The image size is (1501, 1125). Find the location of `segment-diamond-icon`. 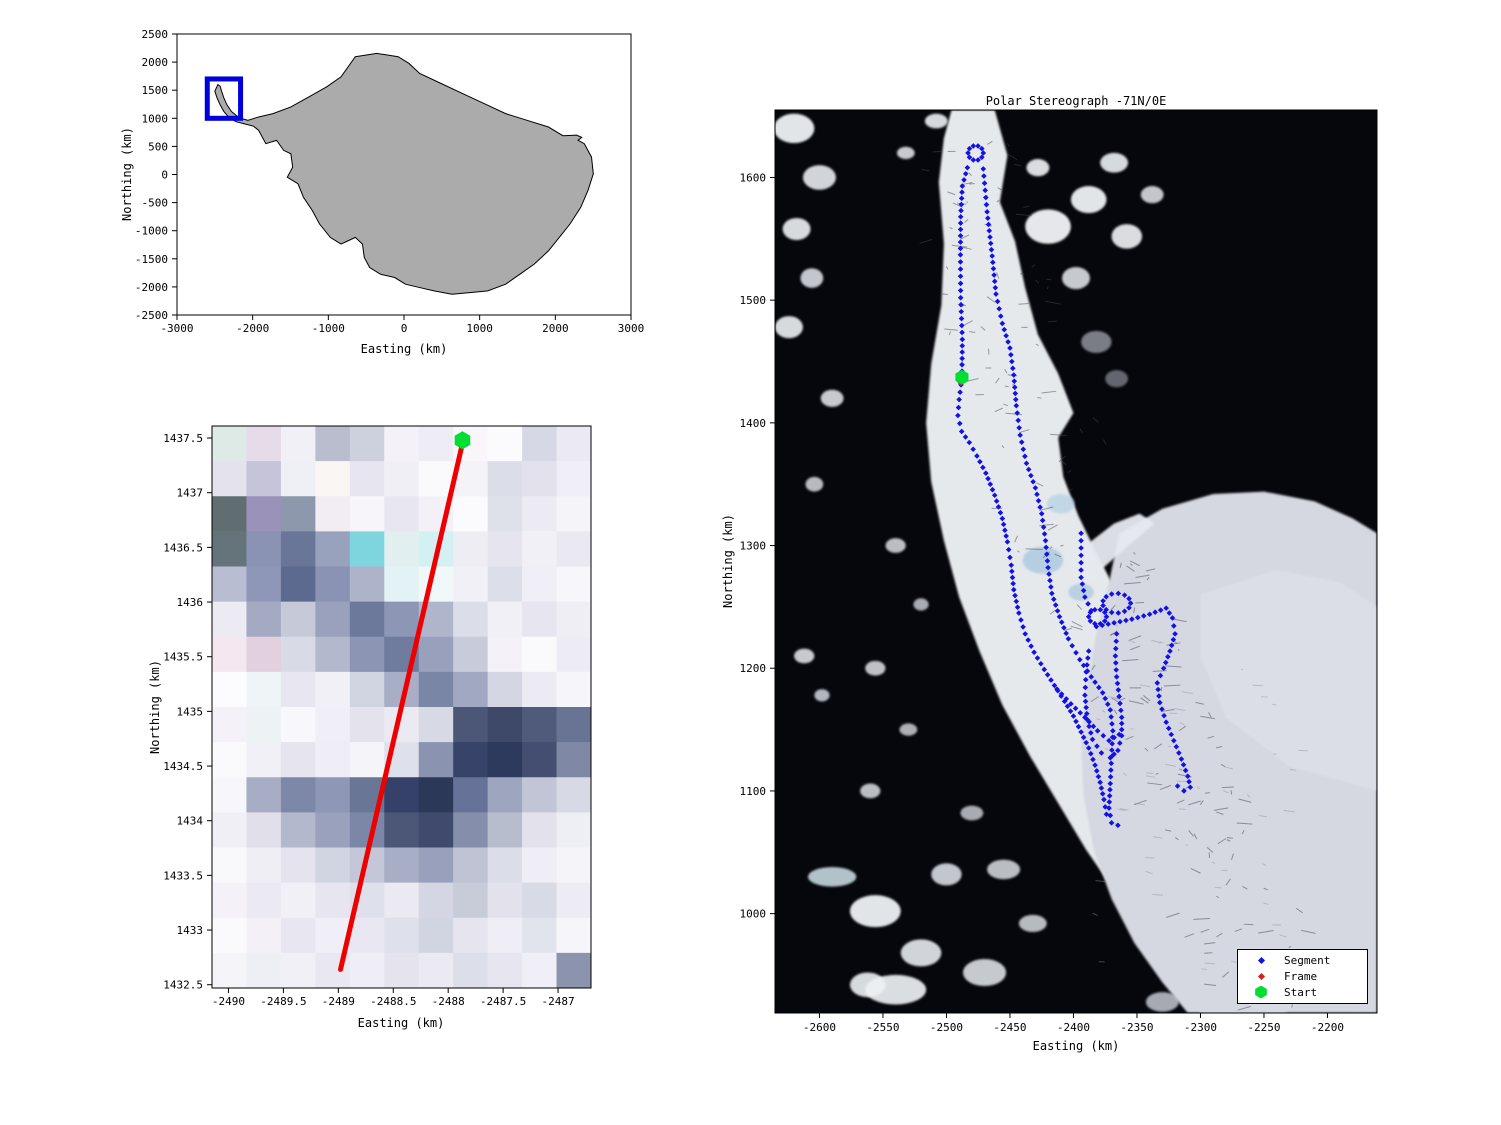

segment-diamond-icon is located at coordinates (1261, 960).